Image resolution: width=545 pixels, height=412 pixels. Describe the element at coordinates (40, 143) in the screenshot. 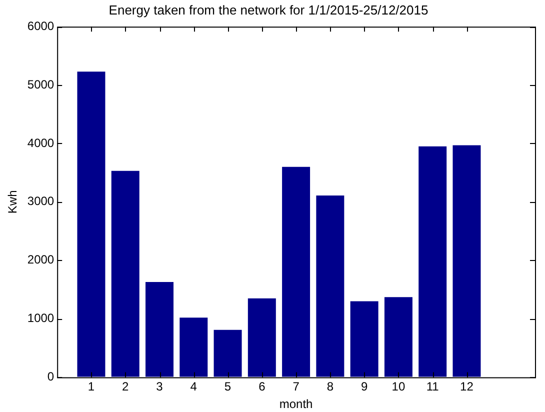

I see `y-tick-label: 4000` at that location.